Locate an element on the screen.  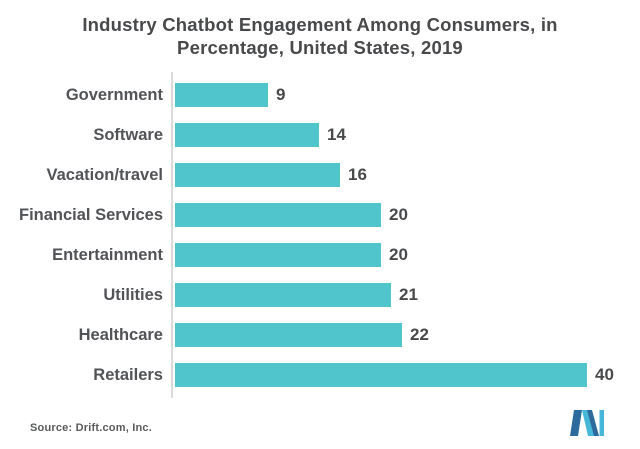
chart-row: Vacation/travel 16 is located at coordinates (320, 175).